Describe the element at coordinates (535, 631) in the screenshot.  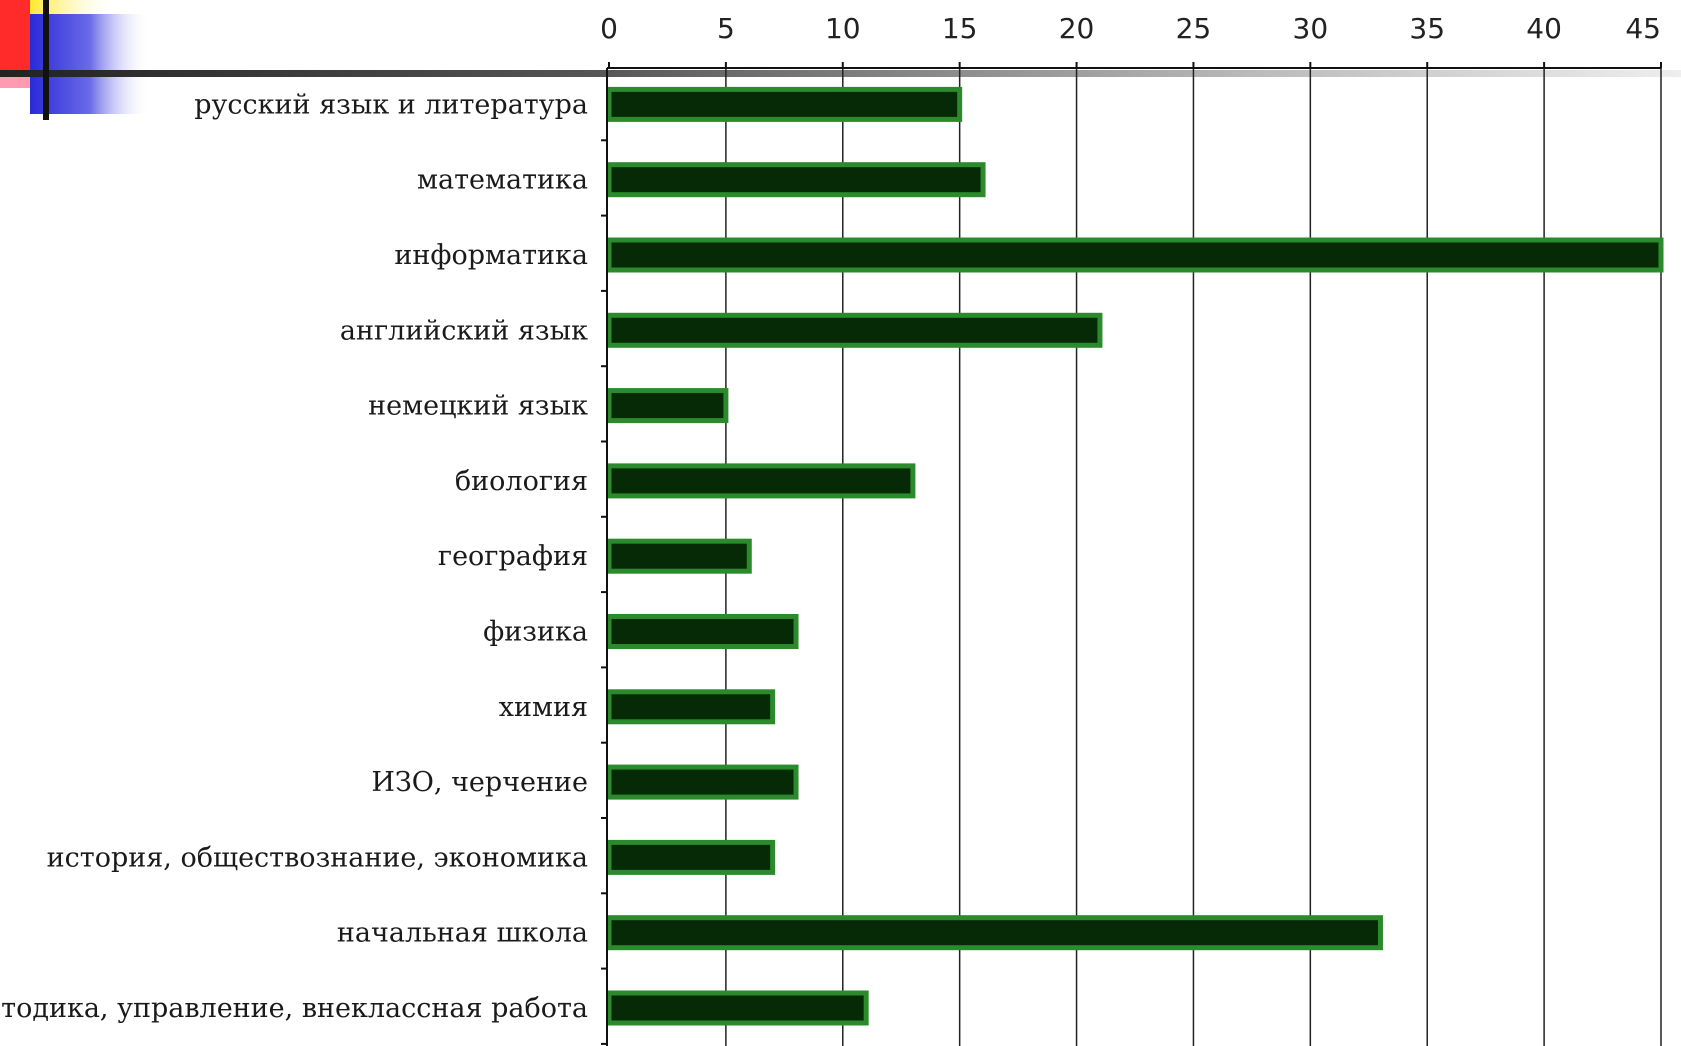
I see `category-label: физика` at that location.